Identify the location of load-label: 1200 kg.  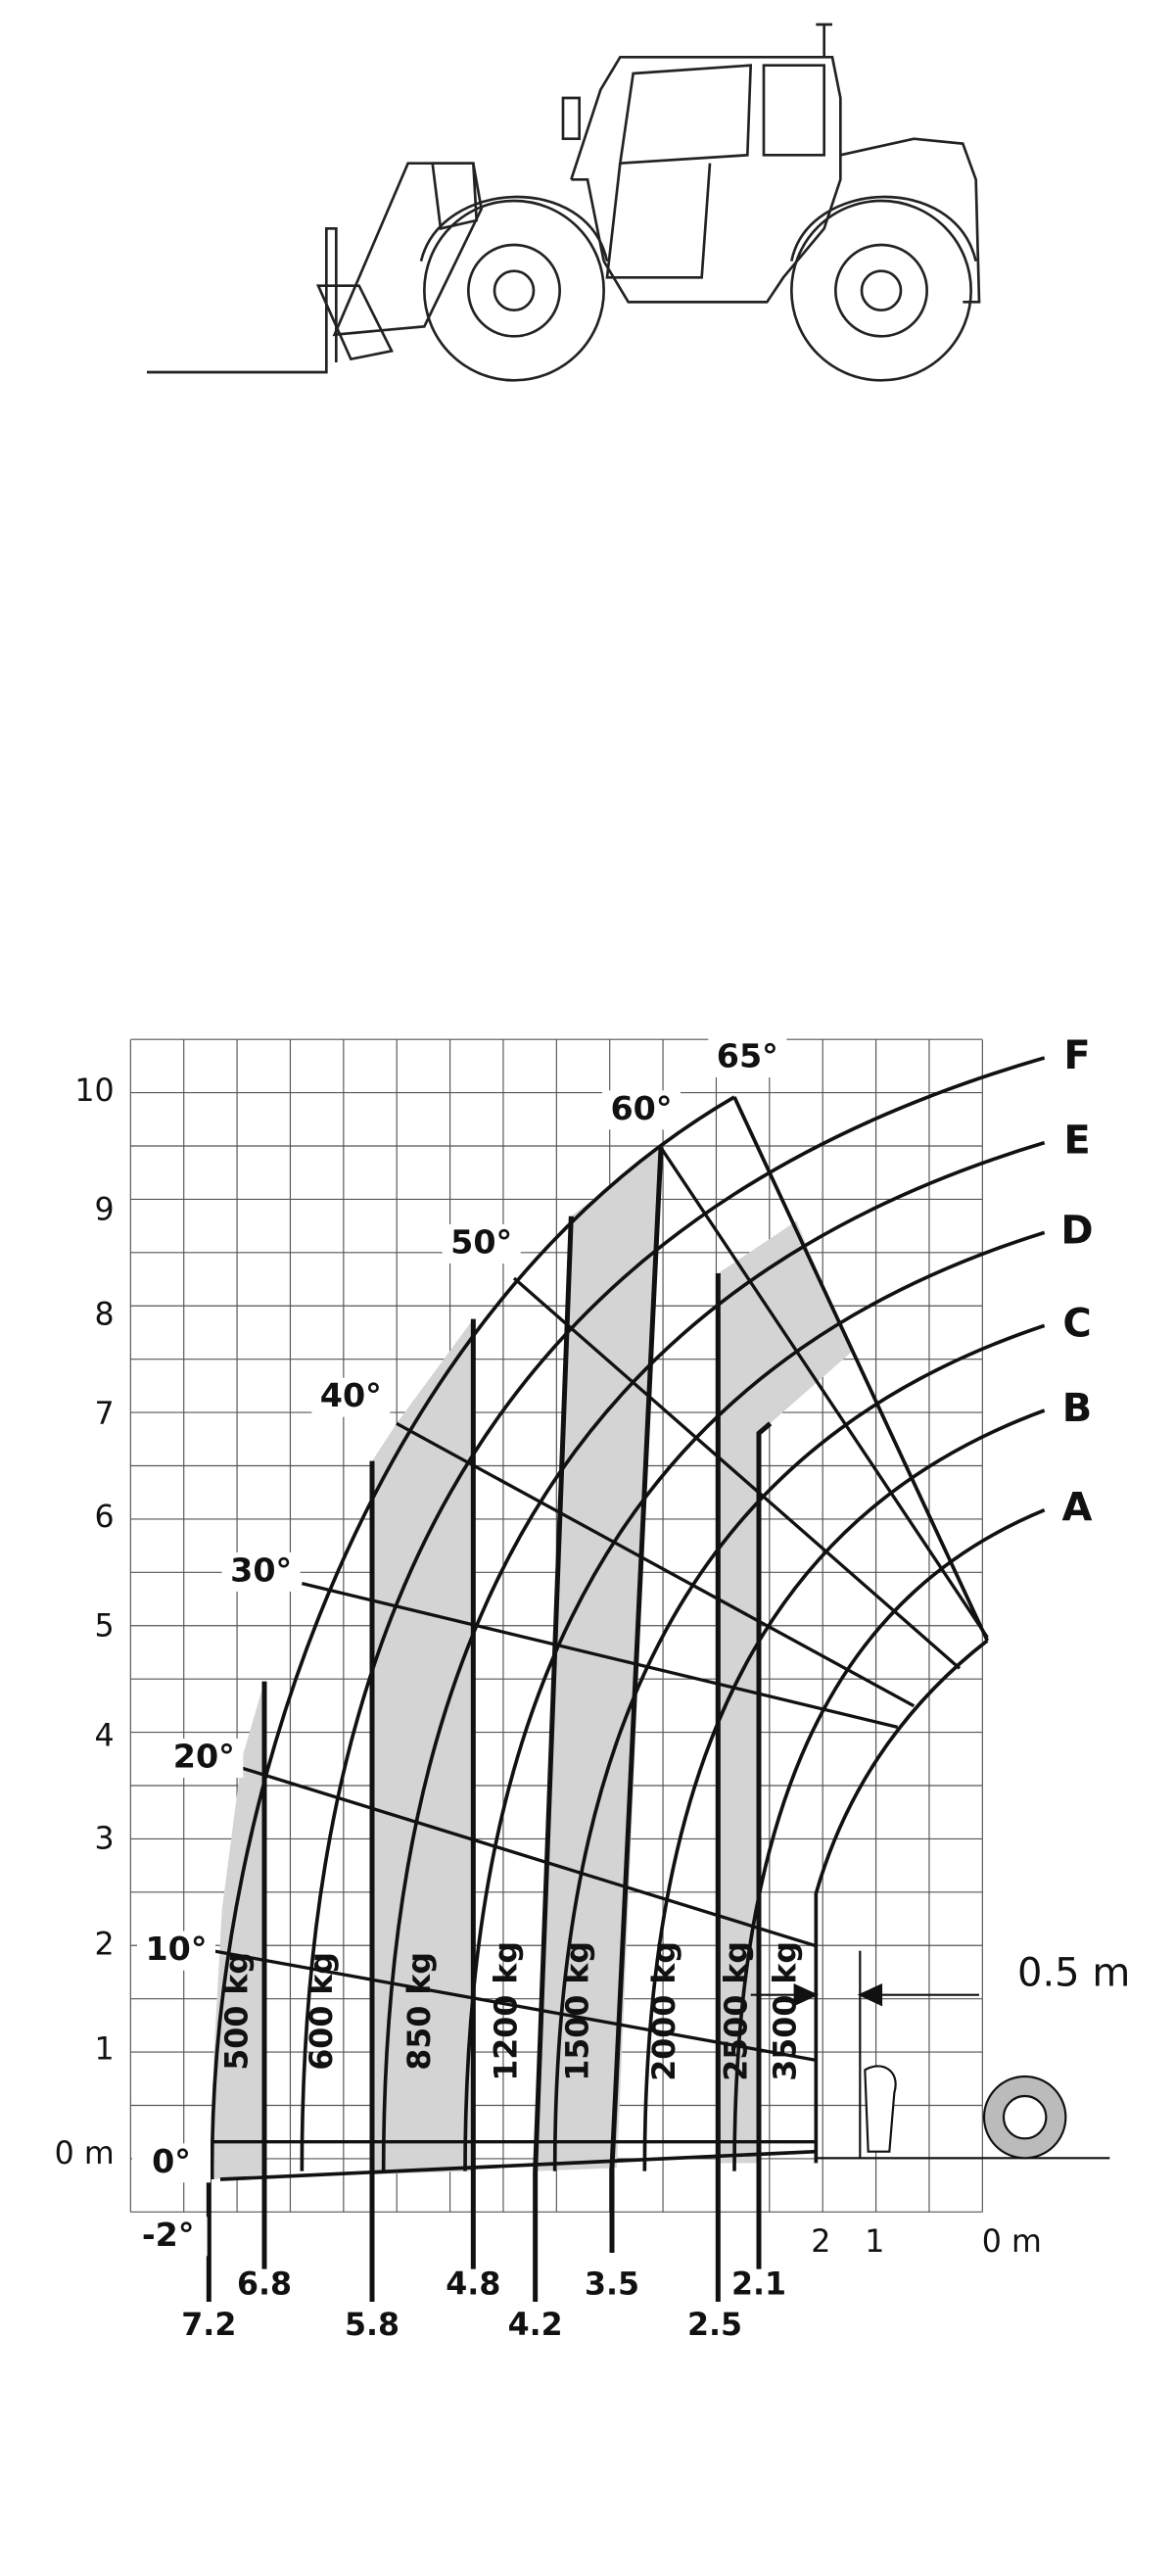
(506, 2011).